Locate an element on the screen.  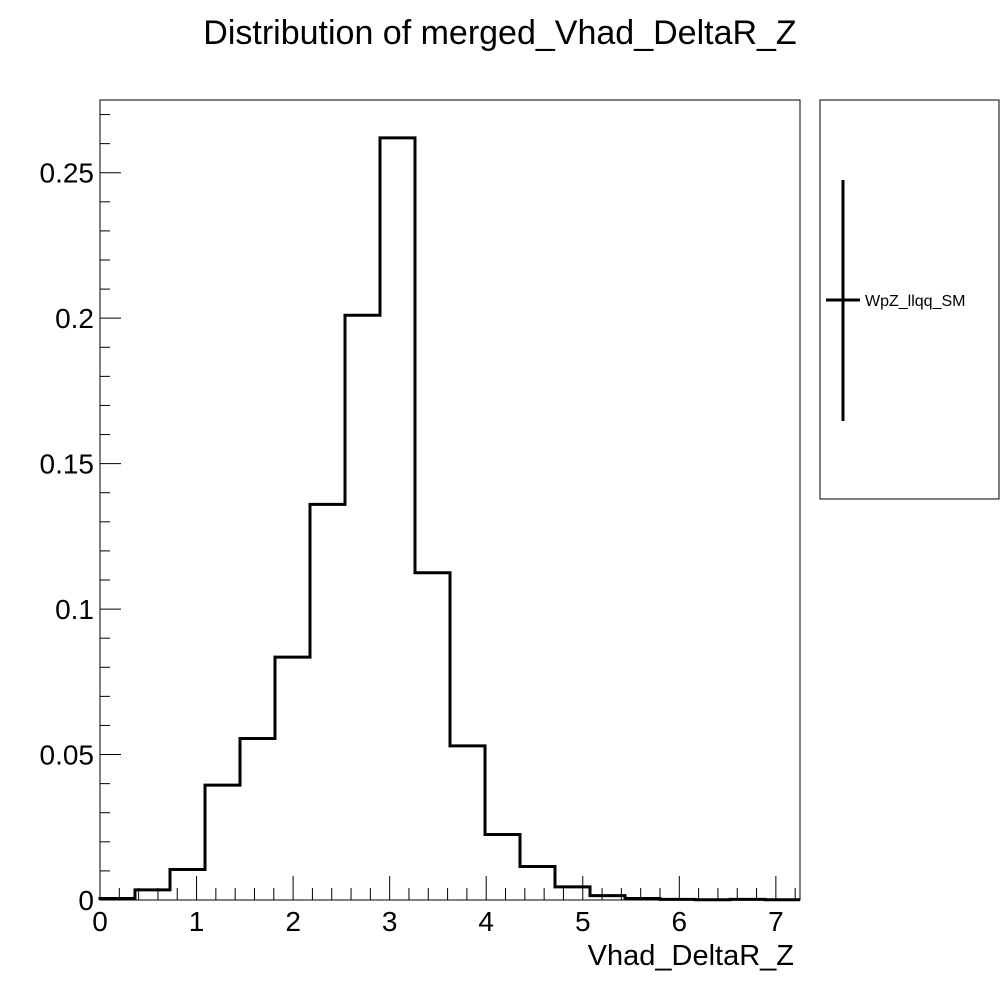
x-tick-label: 1 is located at coordinates (197, 921).